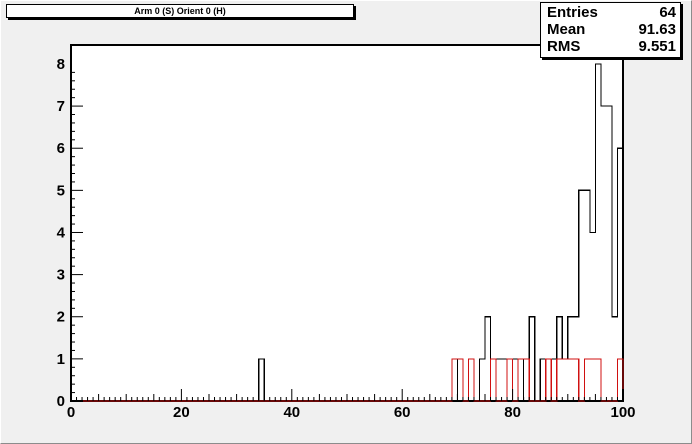 This screenshot has height=444, width=692. What do you see at coordinates (71, 412) in the screenshot?
I see `x-tick-label-0: 0` at bounding box center [71, 412].